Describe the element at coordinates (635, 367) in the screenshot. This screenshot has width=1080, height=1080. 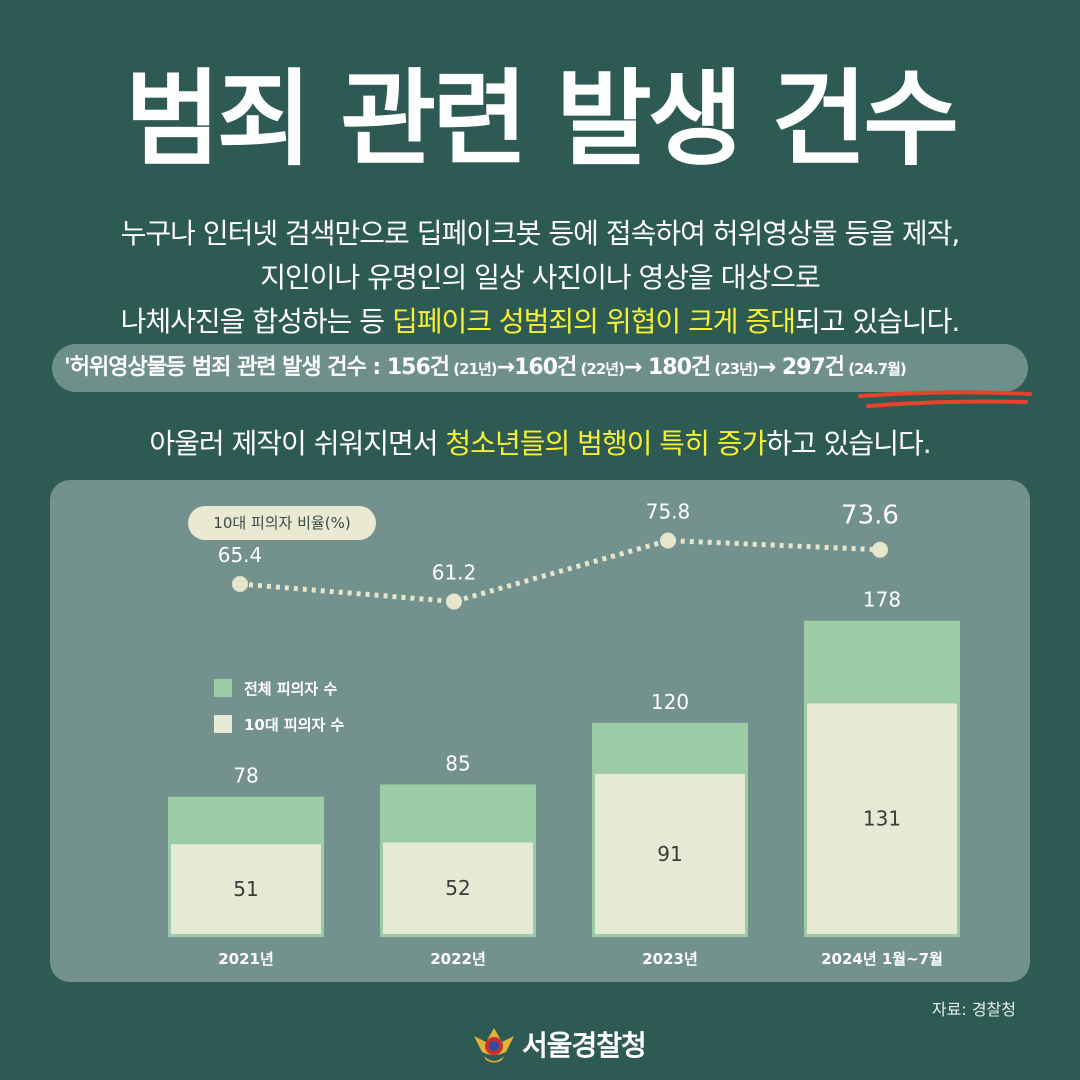
I see `stat-arrow-2: →` at that location.